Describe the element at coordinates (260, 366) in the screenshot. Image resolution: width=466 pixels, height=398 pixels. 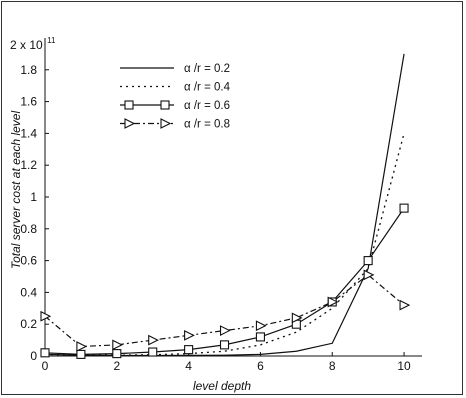
I see `x-tick-label: 6` at that location.